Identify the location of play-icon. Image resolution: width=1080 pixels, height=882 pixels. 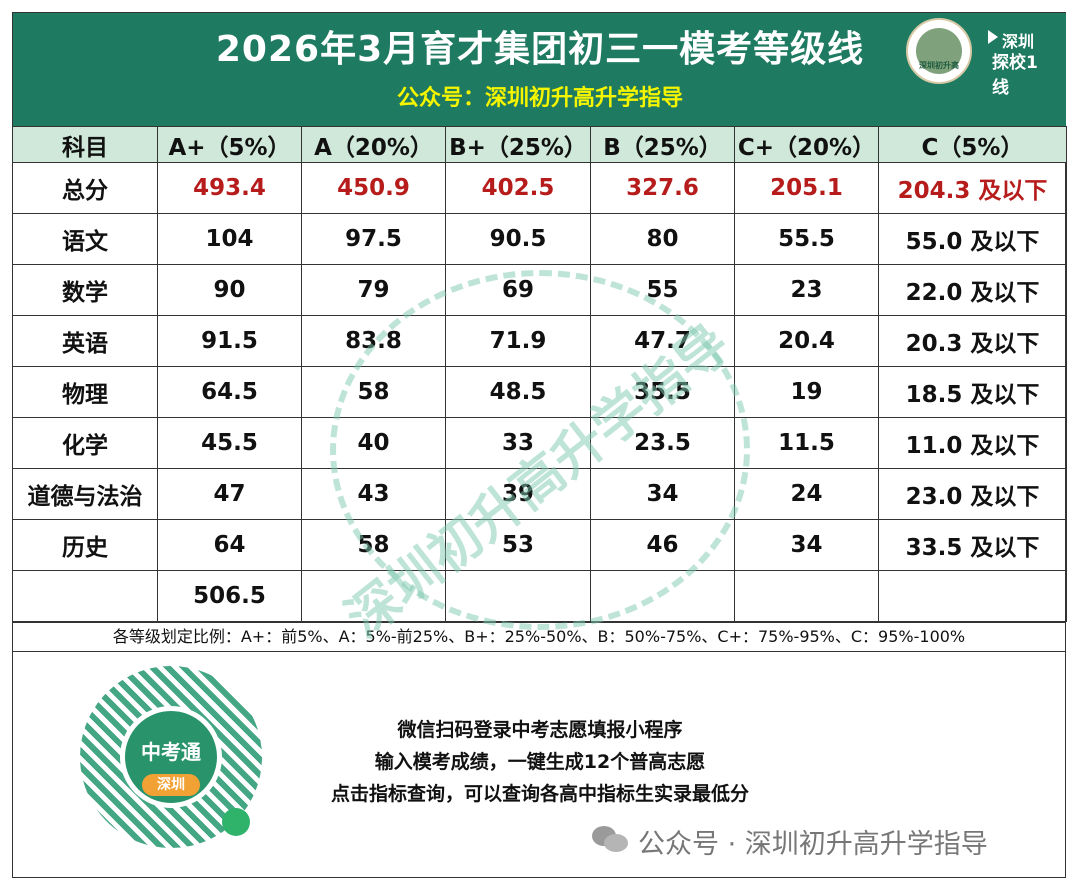
(993, 37).